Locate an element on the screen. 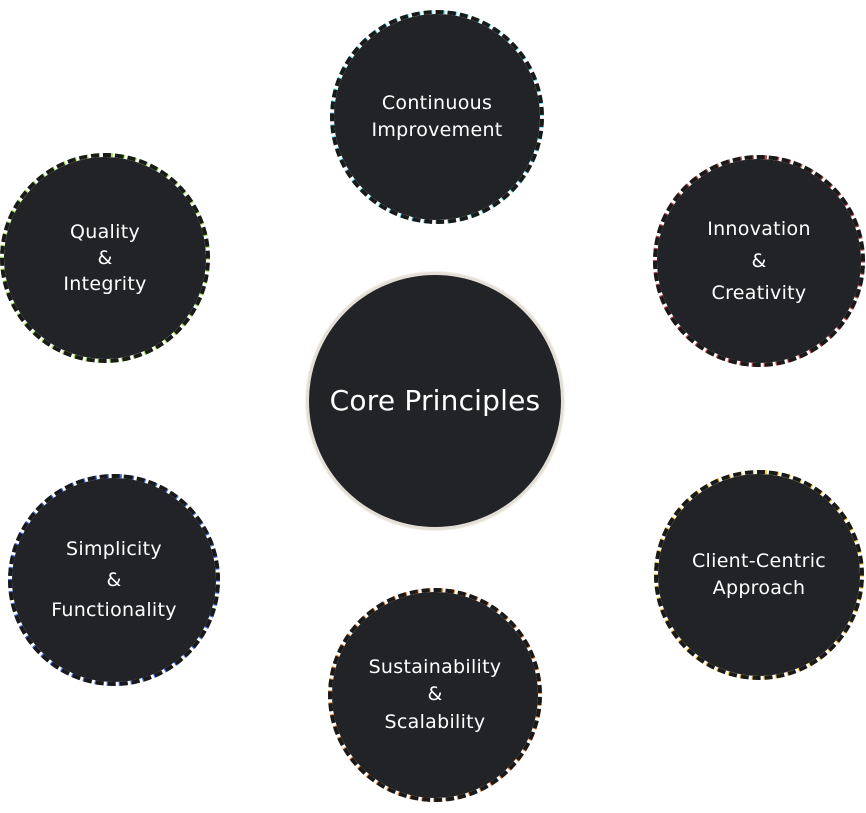  node-label-line: Continuous is located at coordinates (437, 103).